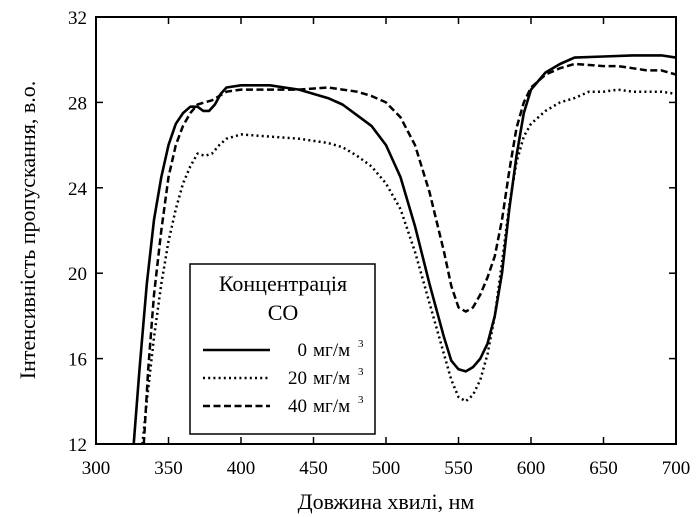 The width and height of the screenshot is (696, 517). What do you see at coordinates (77, 360) in the screenshot?
I see `y-tick-label-1: 16` at bounding box center [77, 360].